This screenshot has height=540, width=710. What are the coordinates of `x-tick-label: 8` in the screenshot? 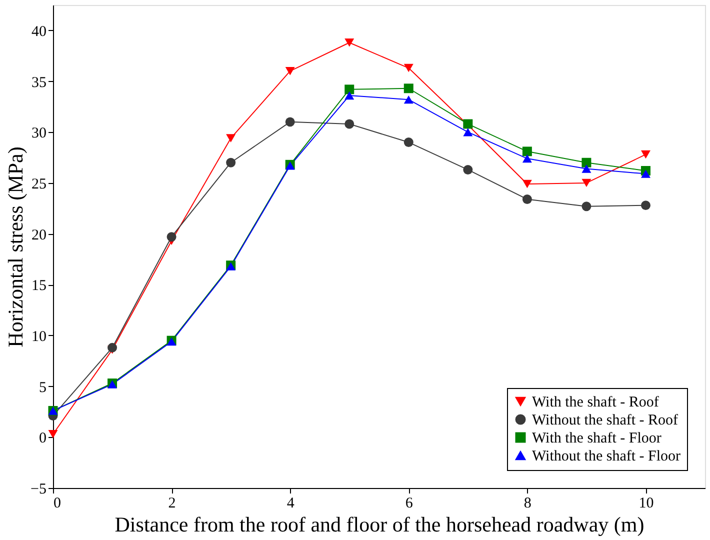 It's located at (528, 504).